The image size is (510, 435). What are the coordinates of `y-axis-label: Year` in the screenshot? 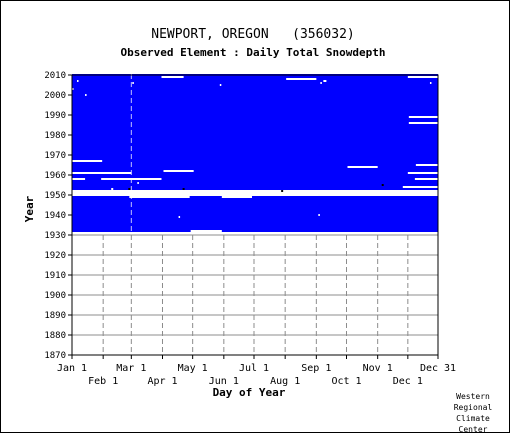 It's located at (29, 208).